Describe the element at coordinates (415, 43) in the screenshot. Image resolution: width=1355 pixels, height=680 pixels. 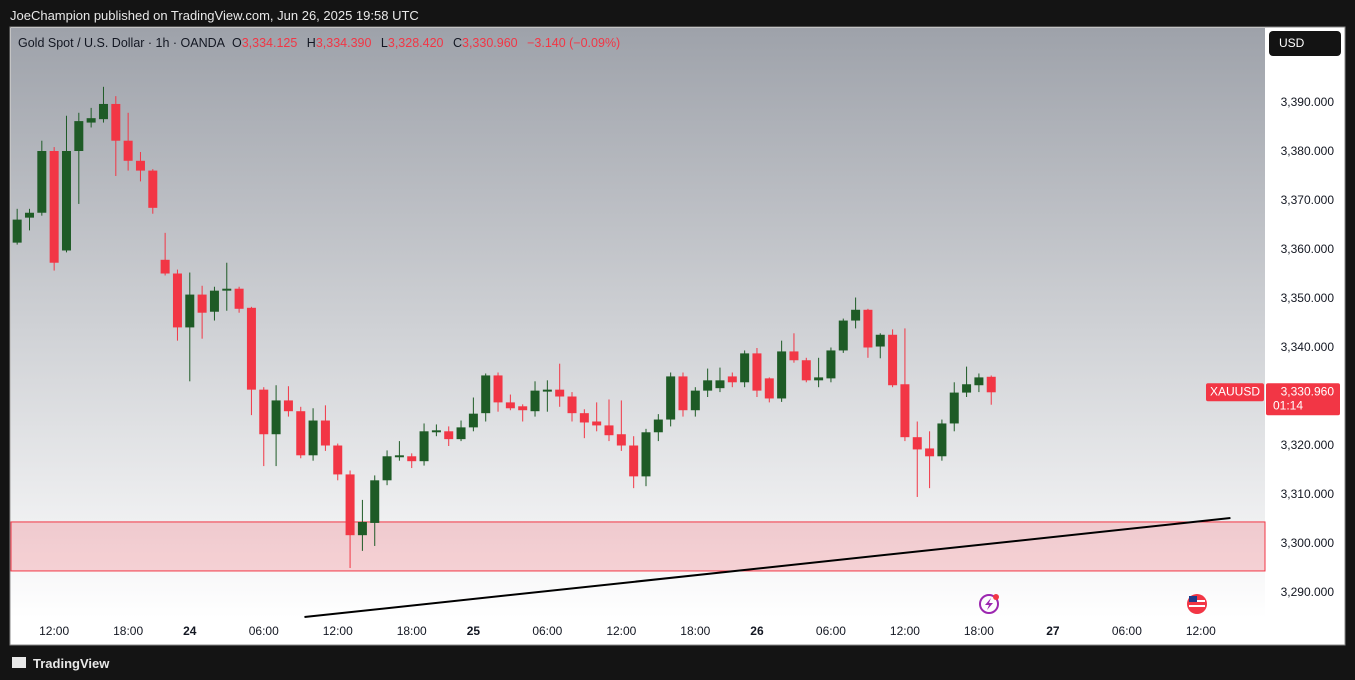
I see `legend-value: 3,328.420` at that location.